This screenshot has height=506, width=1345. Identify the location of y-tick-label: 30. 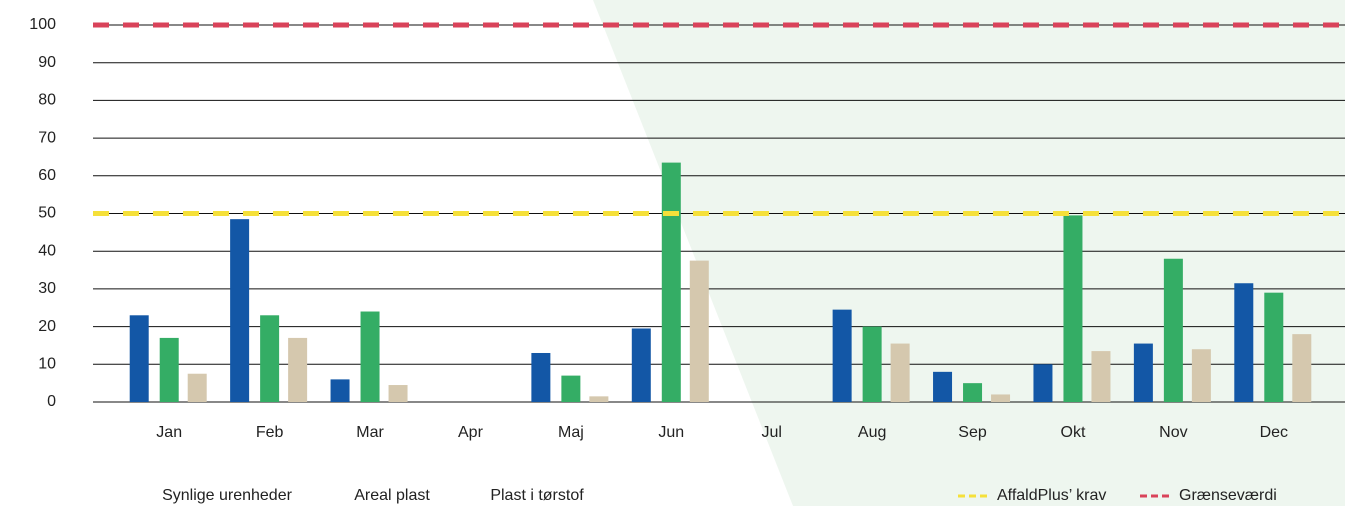
(47, 288).